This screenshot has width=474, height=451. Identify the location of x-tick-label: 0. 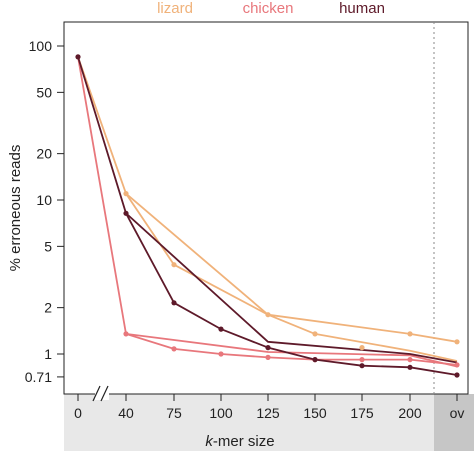
(78, 413).